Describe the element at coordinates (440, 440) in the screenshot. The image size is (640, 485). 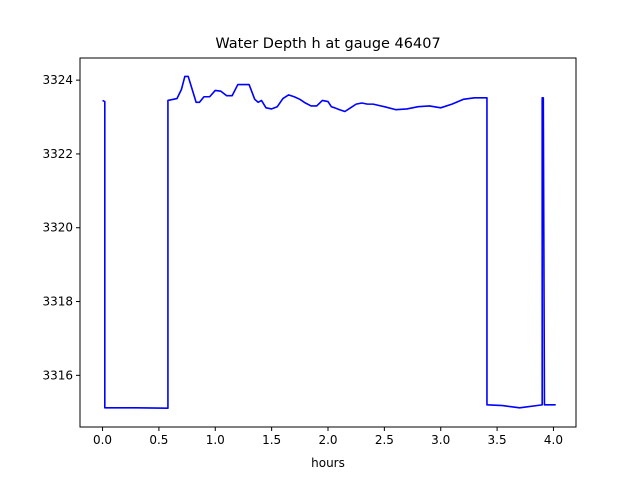
I see `x-tick-label: 3.0` at that location.